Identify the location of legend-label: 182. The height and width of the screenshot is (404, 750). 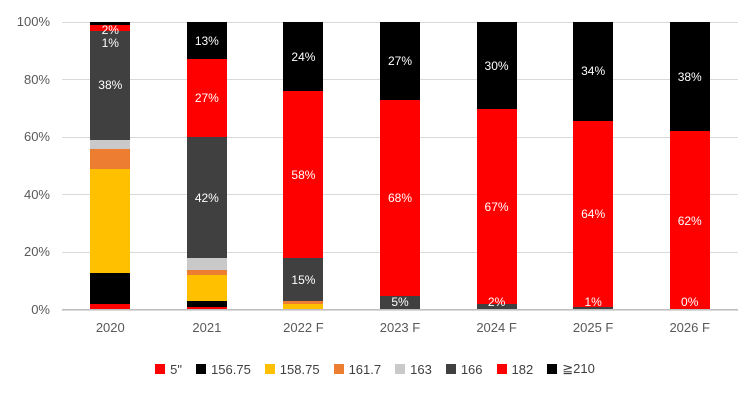
(522, 369).